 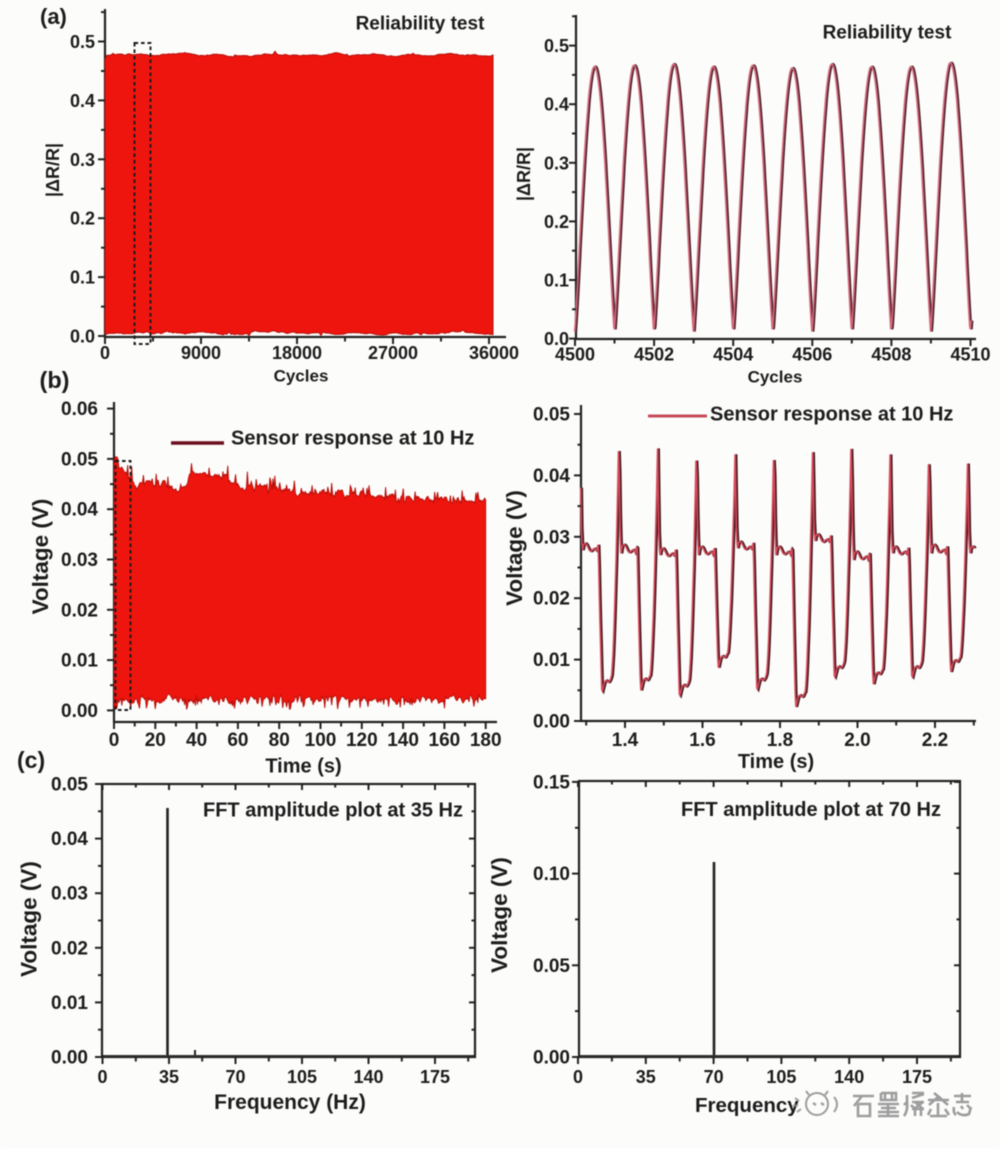 What do you see at coordinates (297, 353) in the screenshot?
I see `svg-text: 18000` at bounding box center [297, 353].